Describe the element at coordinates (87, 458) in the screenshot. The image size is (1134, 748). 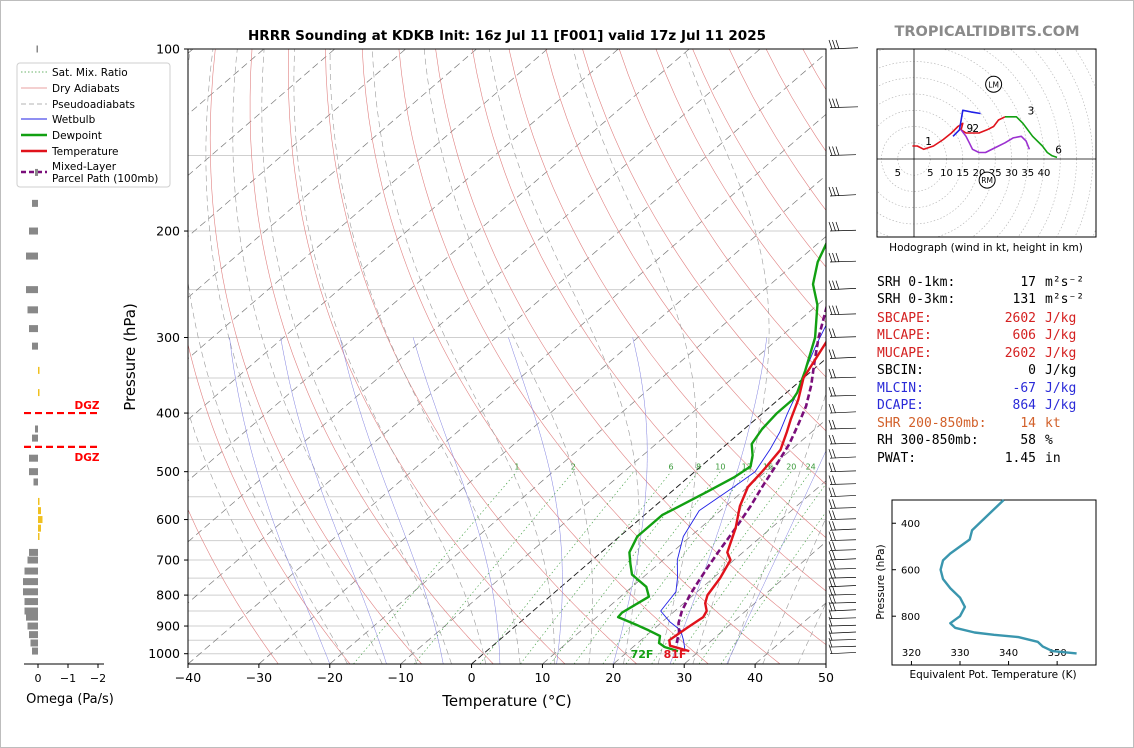
I see `dgz-label: DGZ` at that location.